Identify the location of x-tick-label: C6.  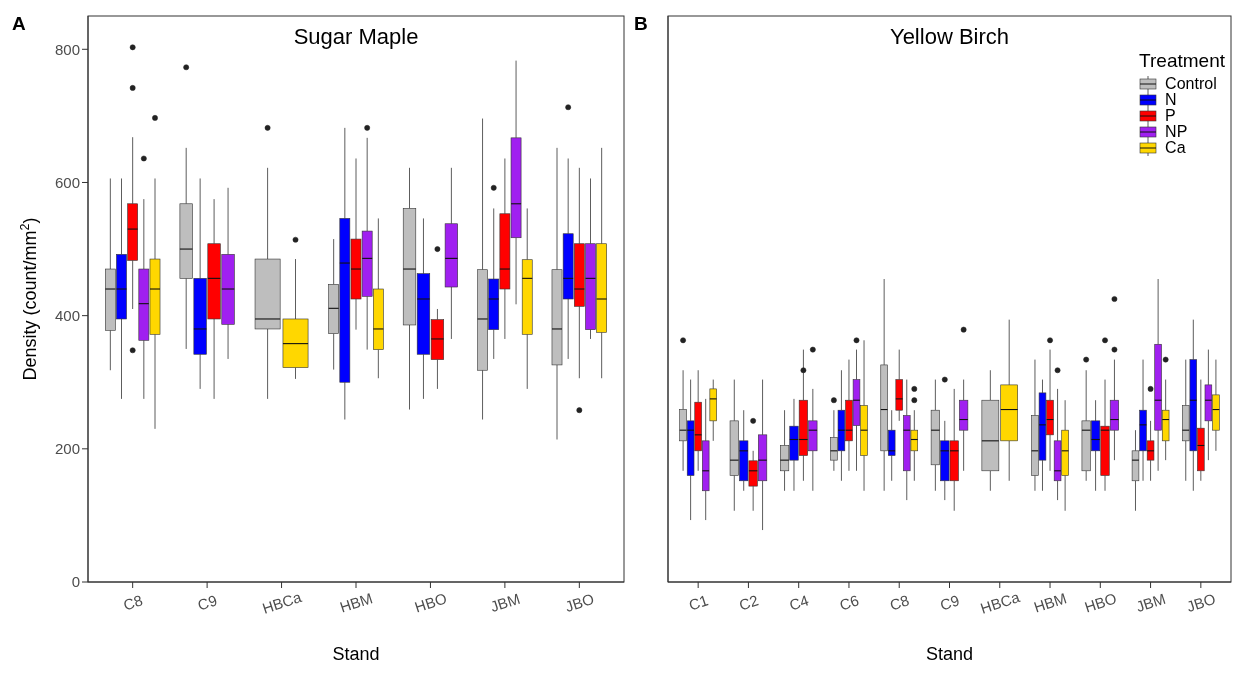
(849, 602).